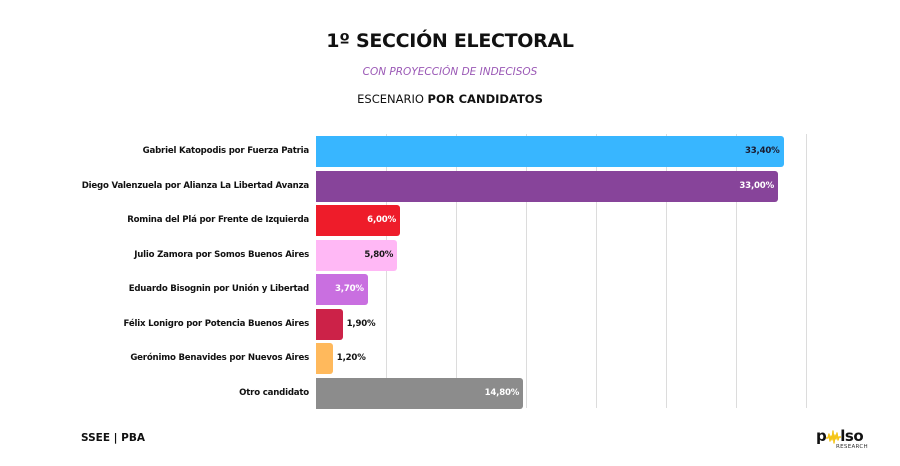  What do you see at coordinates (381, 220) in the screenshot?
I see `bar-value-label: 6,00%` at bounding box center [381, 220].